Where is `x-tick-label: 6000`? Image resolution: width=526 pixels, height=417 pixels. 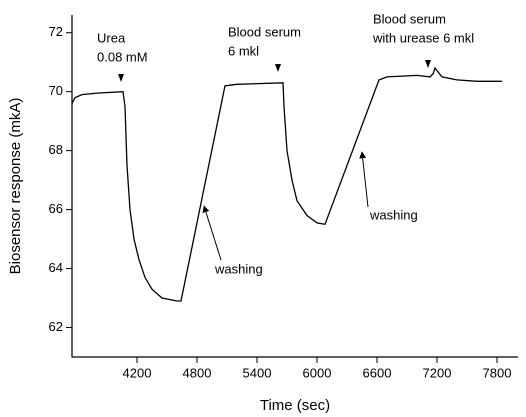 x-tick-label: 6000 is located at coordinates (317, 372).